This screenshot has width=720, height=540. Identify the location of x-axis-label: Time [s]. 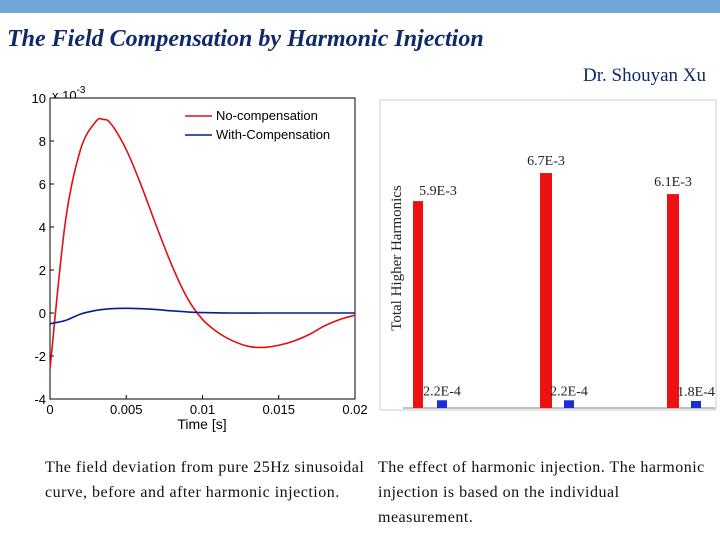
(201, 424).